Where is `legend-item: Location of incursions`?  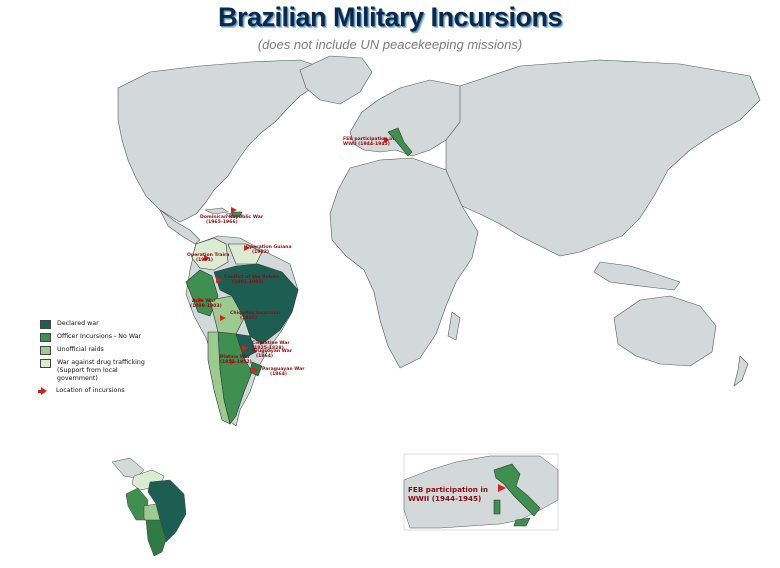
legend-item: Location of incursions is located at coordinates (109, 391).